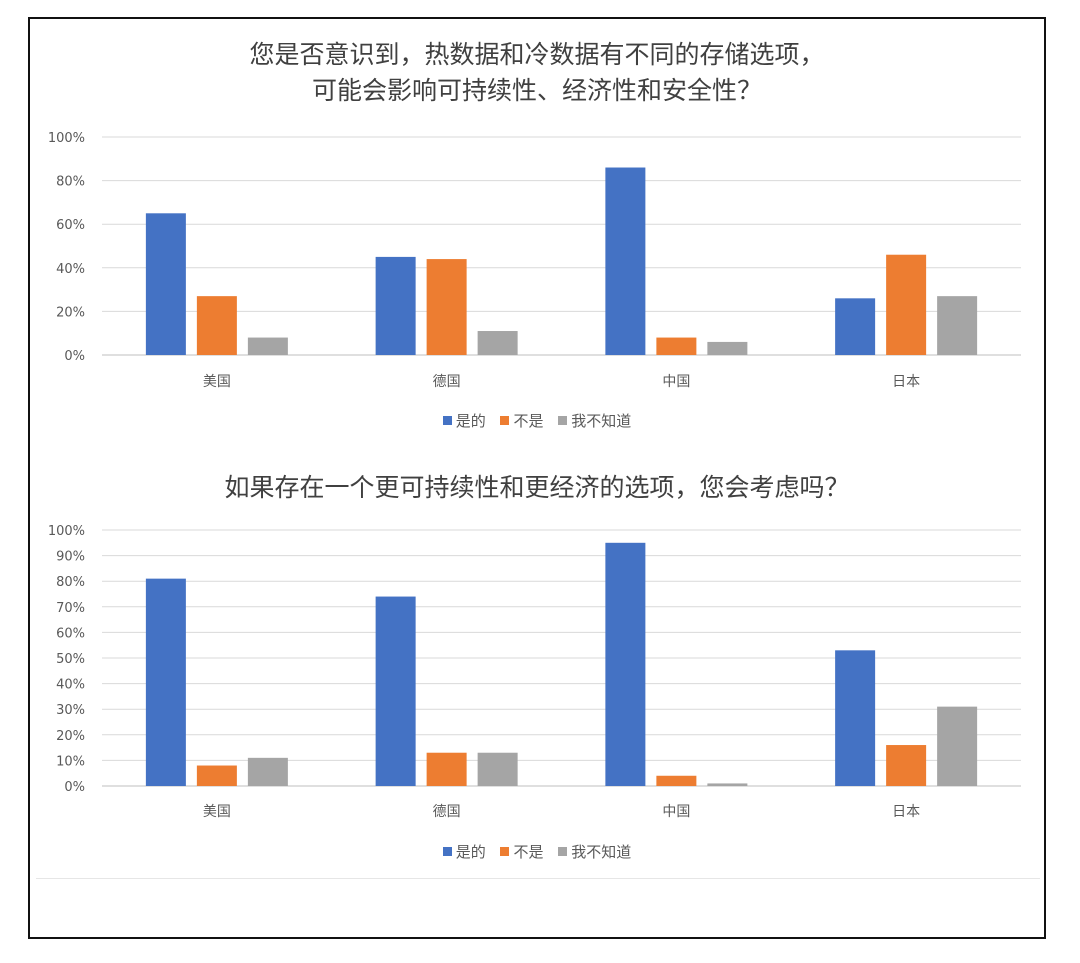 The height and width of the screenshot is (963, 1080). What do you see at coordinates (70, 659) in the screenshot?
I see `y-tick-label: 50%` at bounding box center [70, 659].